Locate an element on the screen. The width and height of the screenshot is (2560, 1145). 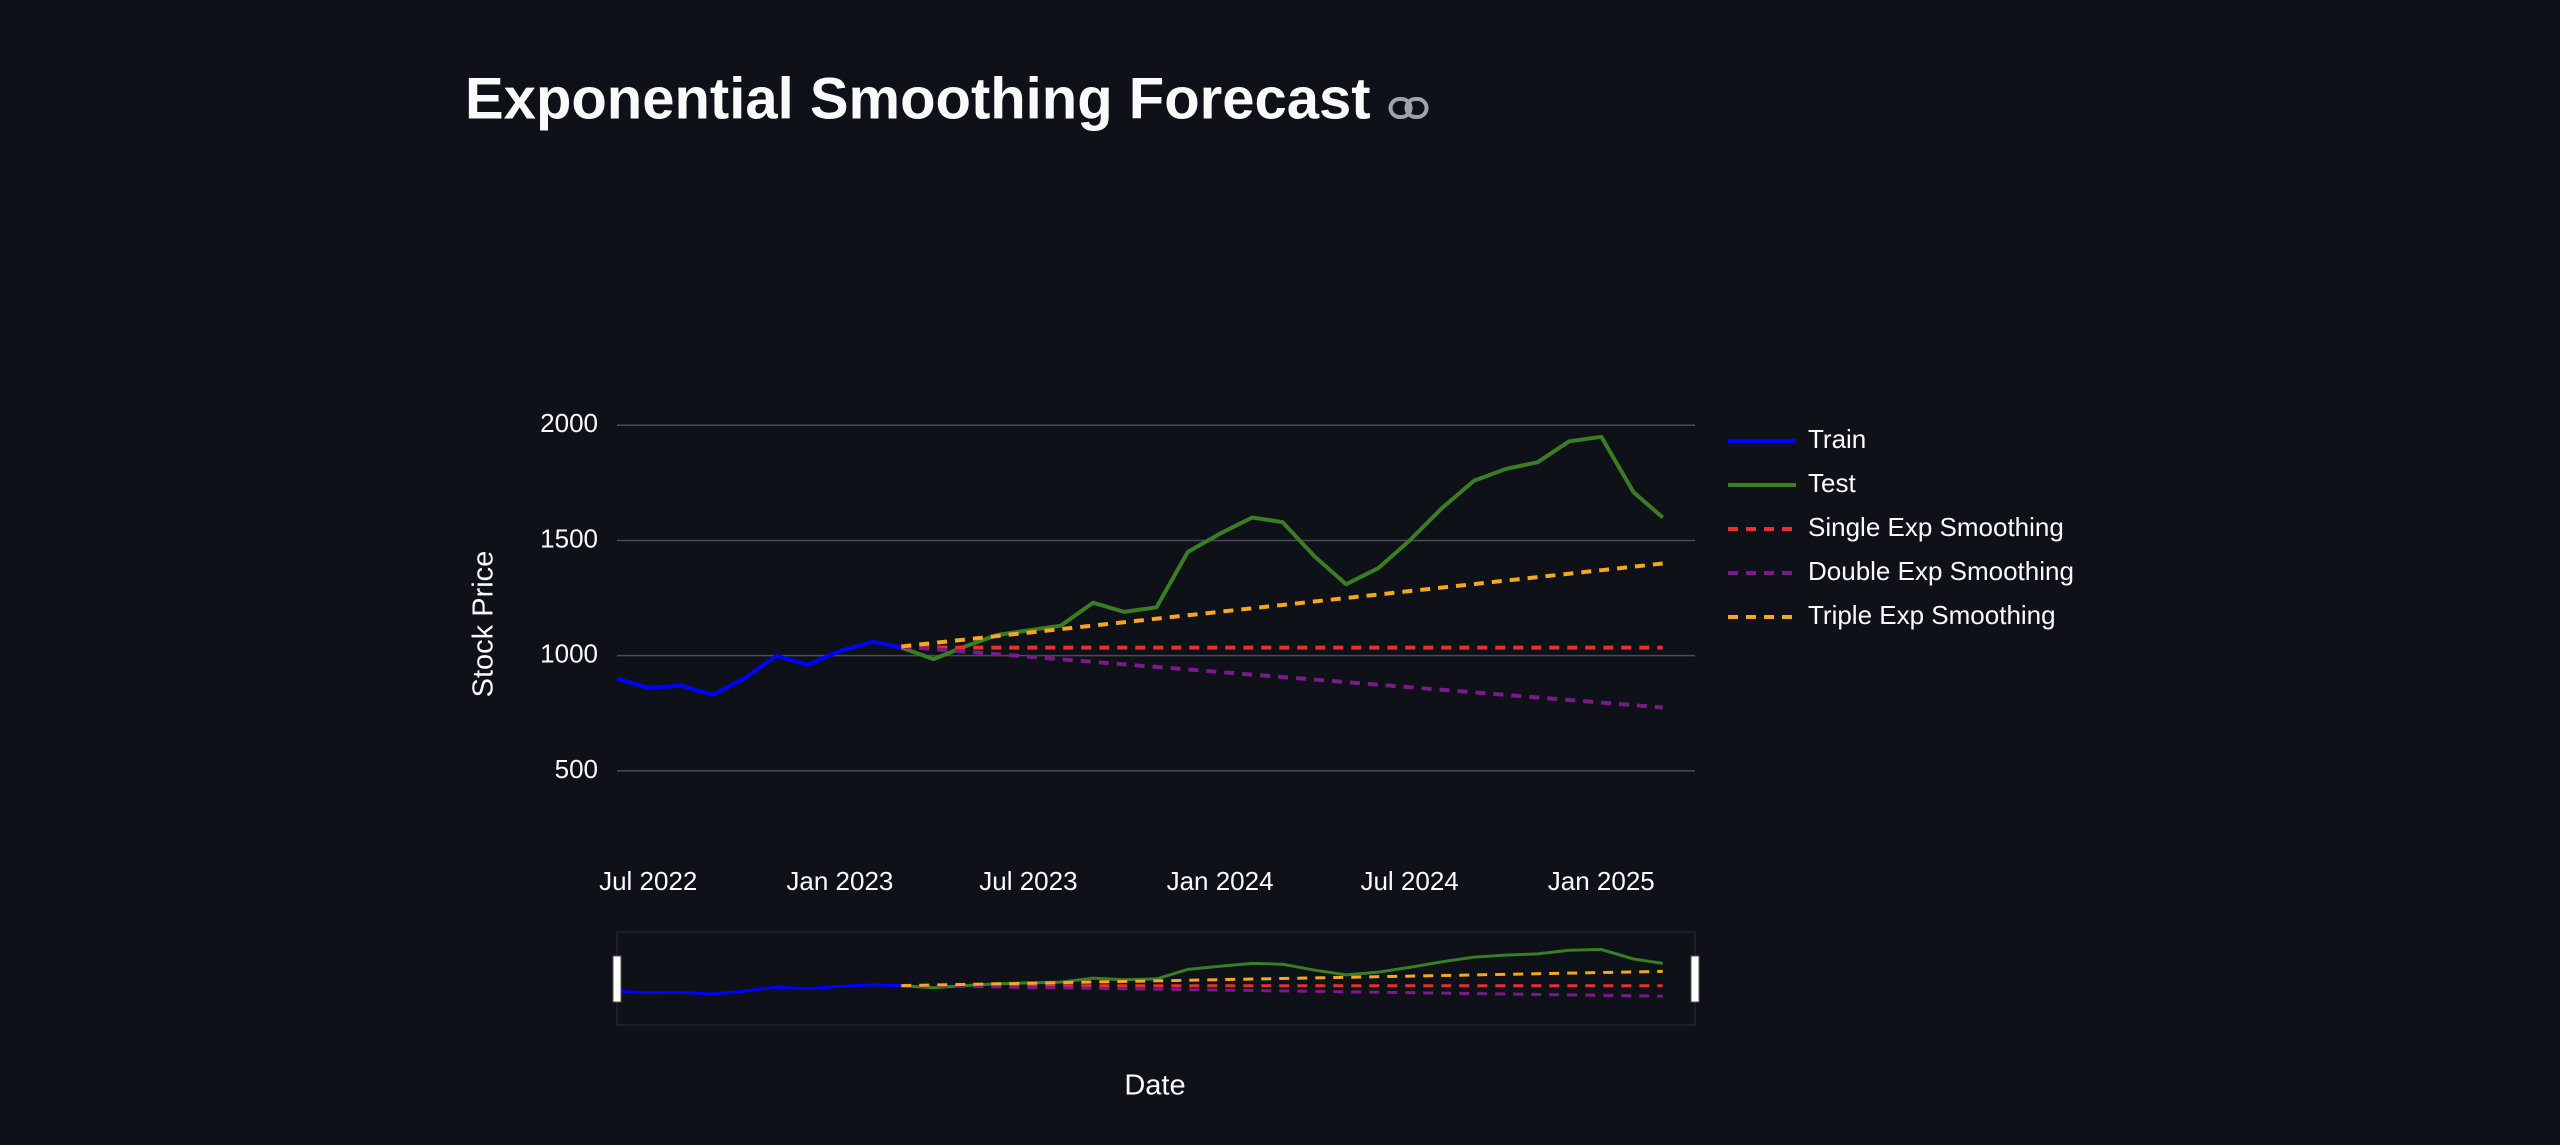
legend-label: Double Exp Smoothing is located at coordinates (1941, 571).